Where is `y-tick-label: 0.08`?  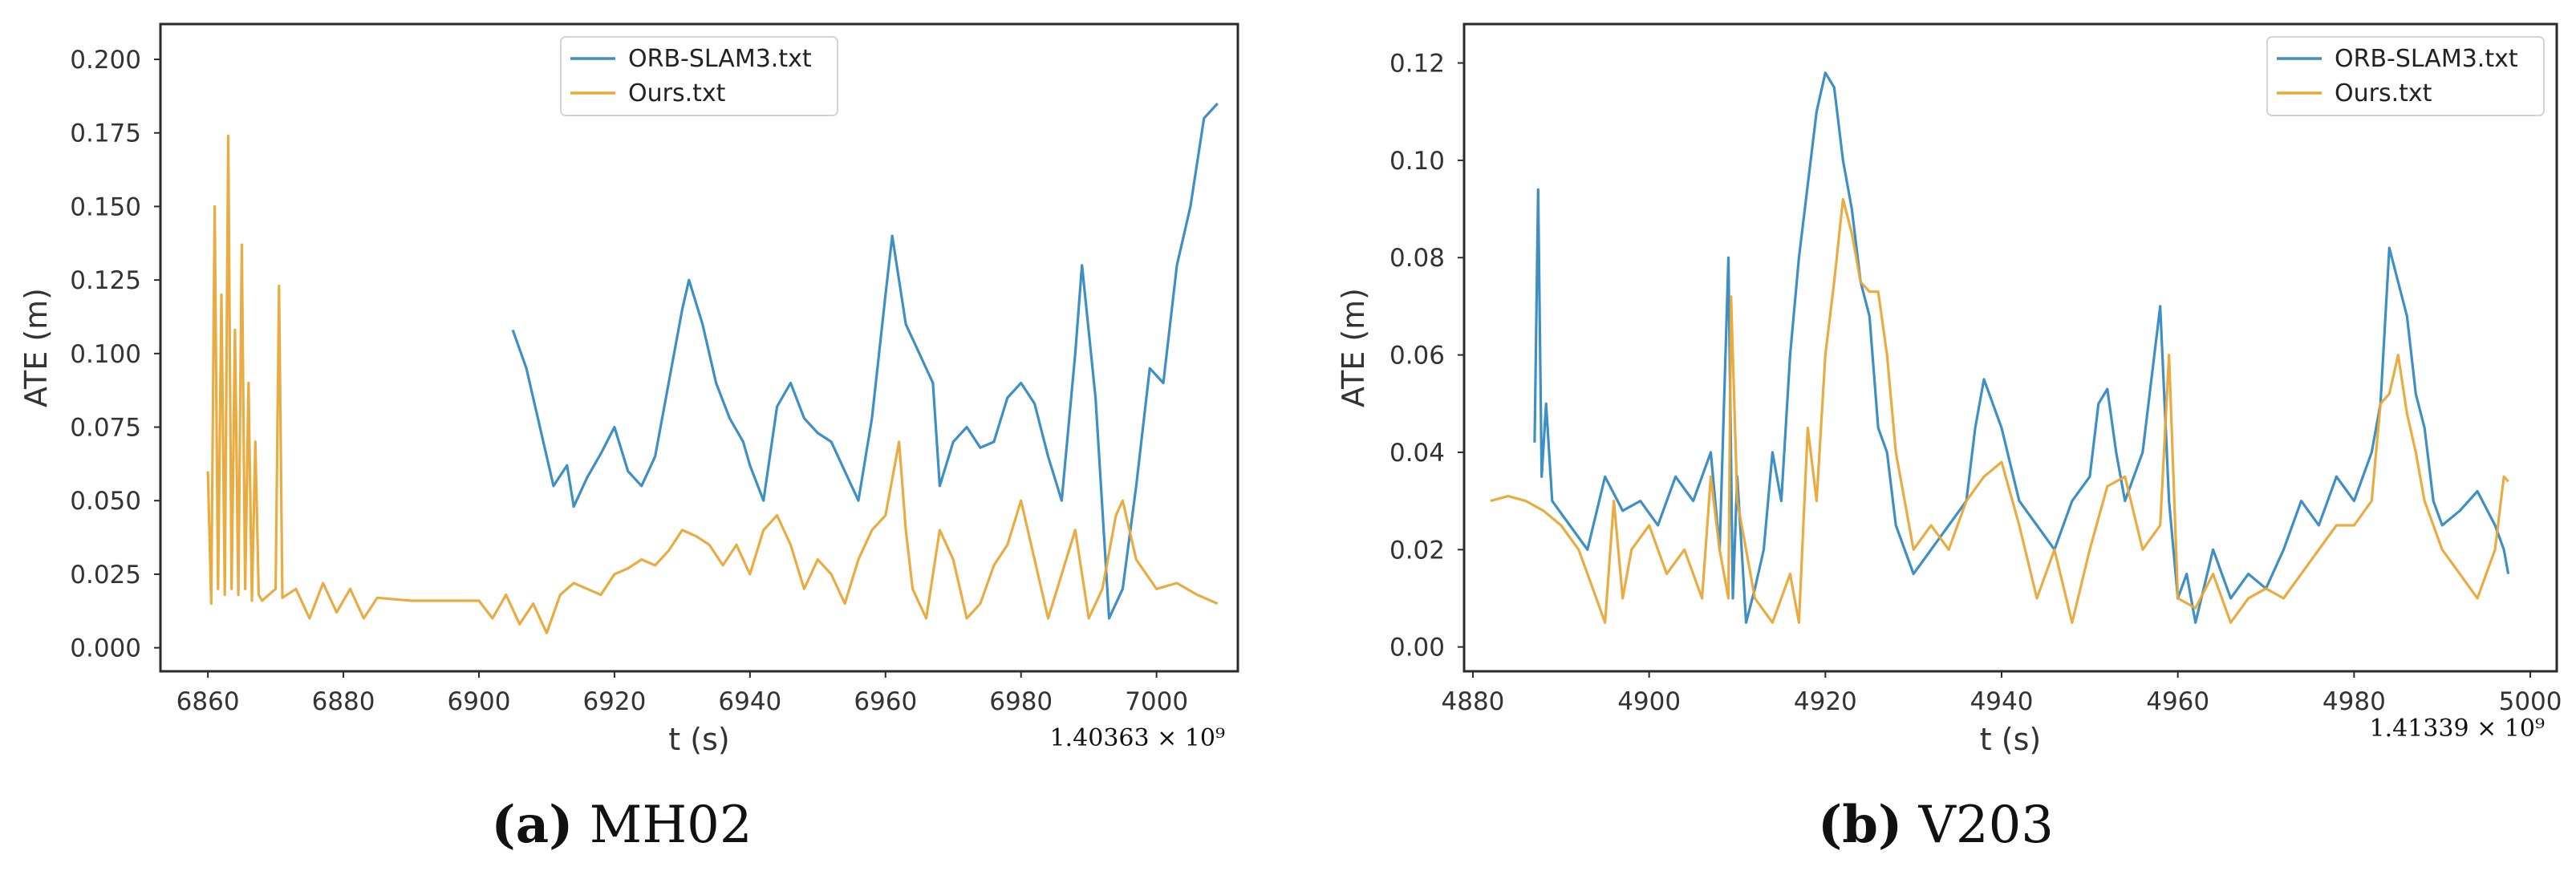 y-tick-label: 0.08 is located at coordinates (1417, 259).